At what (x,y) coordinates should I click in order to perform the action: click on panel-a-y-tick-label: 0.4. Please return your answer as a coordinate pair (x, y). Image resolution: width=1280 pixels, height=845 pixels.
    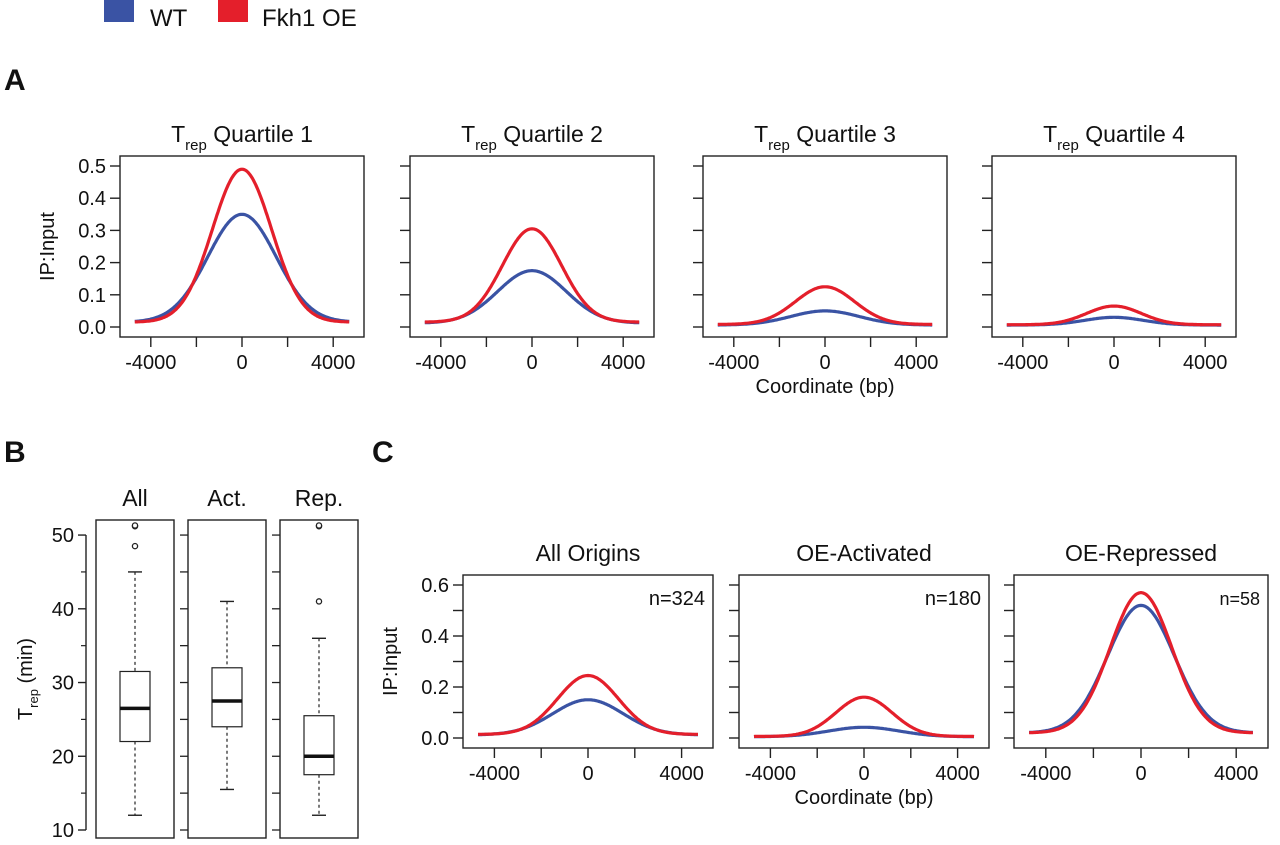
    Looking at the image, I should click on (92, 199).